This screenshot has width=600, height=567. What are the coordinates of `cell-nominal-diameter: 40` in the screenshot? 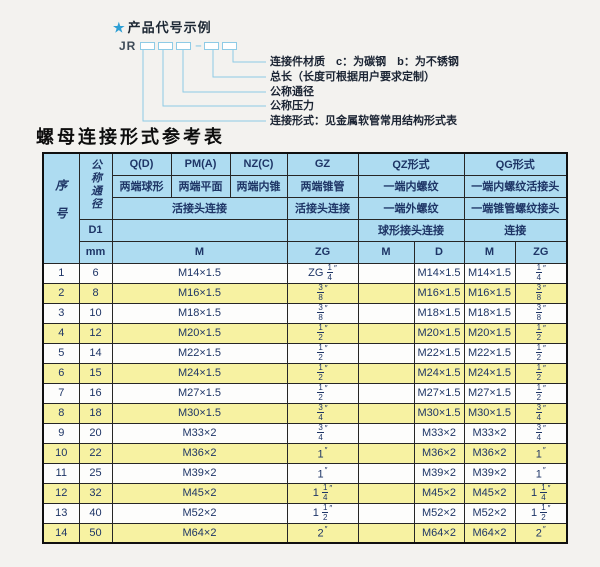 It's located at (95, 513).